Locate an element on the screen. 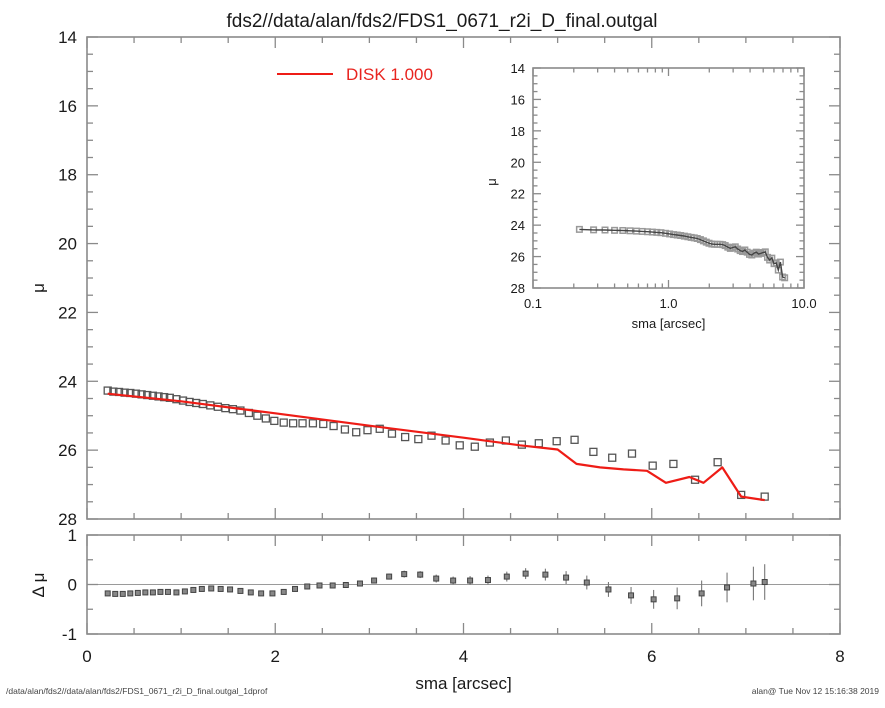 This screenshot has width=885, height=708. main-y-tick-label: 26 is located at coordinates (67, 450).